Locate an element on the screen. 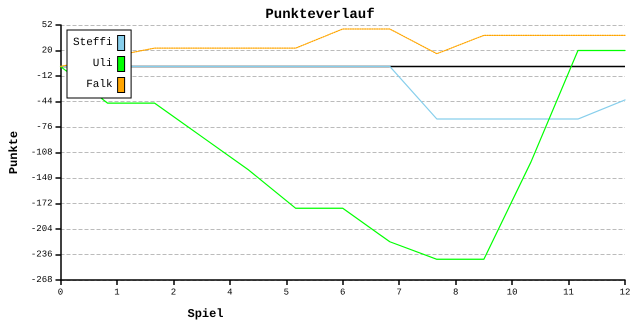 The width and height of the screenshot is (640, 320). y-axis-title: Punkte is located at coordinates (14, 152).